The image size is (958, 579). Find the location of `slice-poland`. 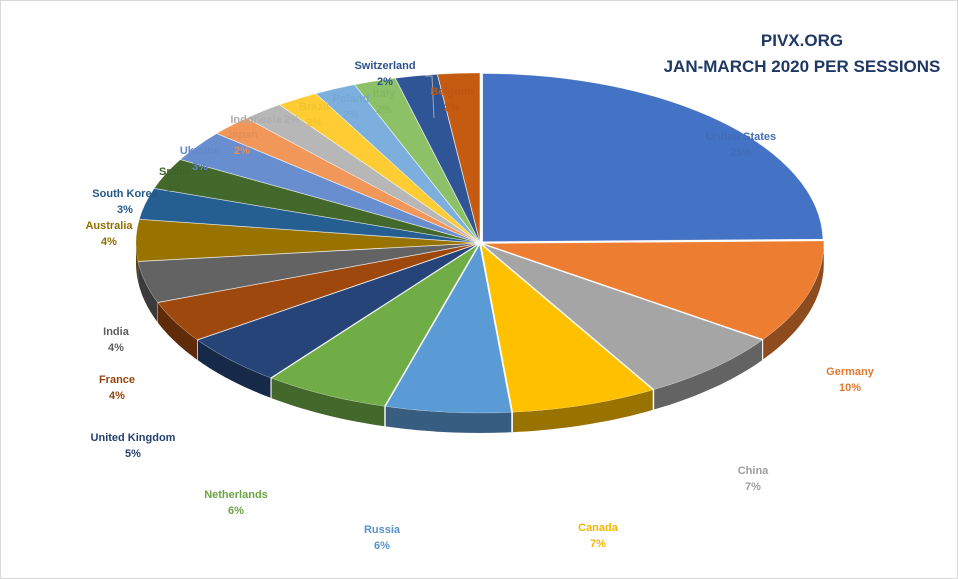

slice-poland is located at coordinates (397, 163).